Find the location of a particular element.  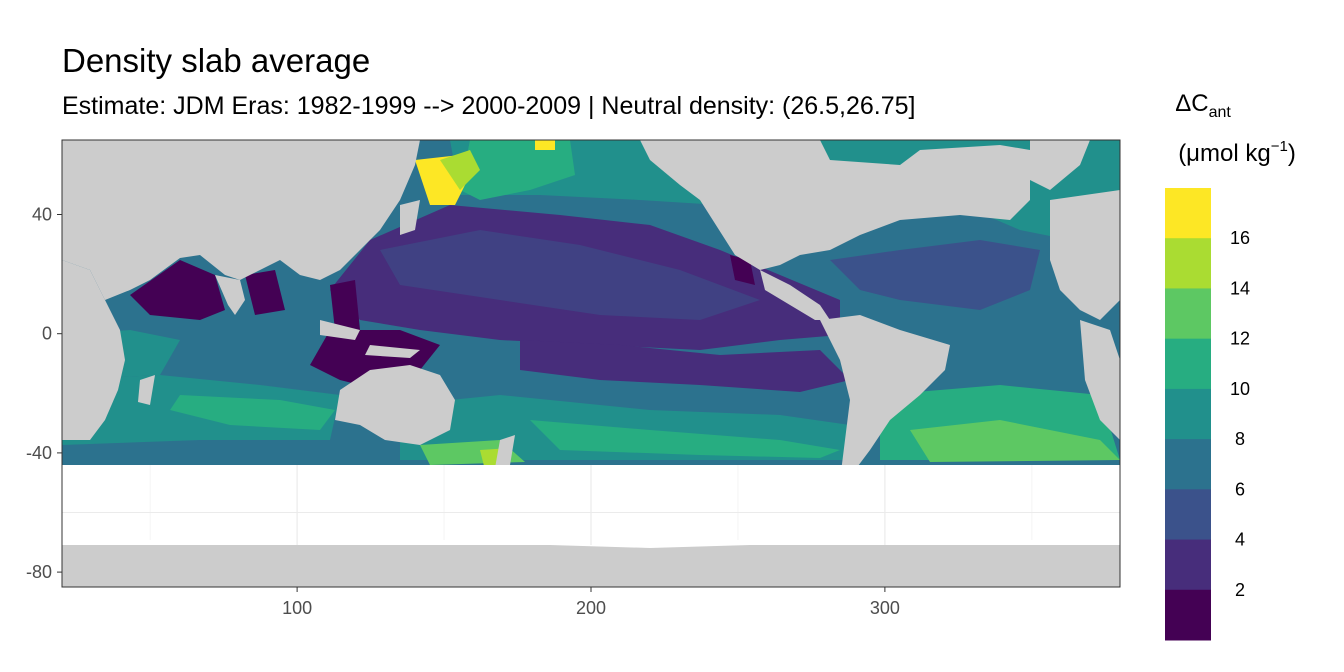

equatorial-pacific-purple is located at coordinates (685, 366).